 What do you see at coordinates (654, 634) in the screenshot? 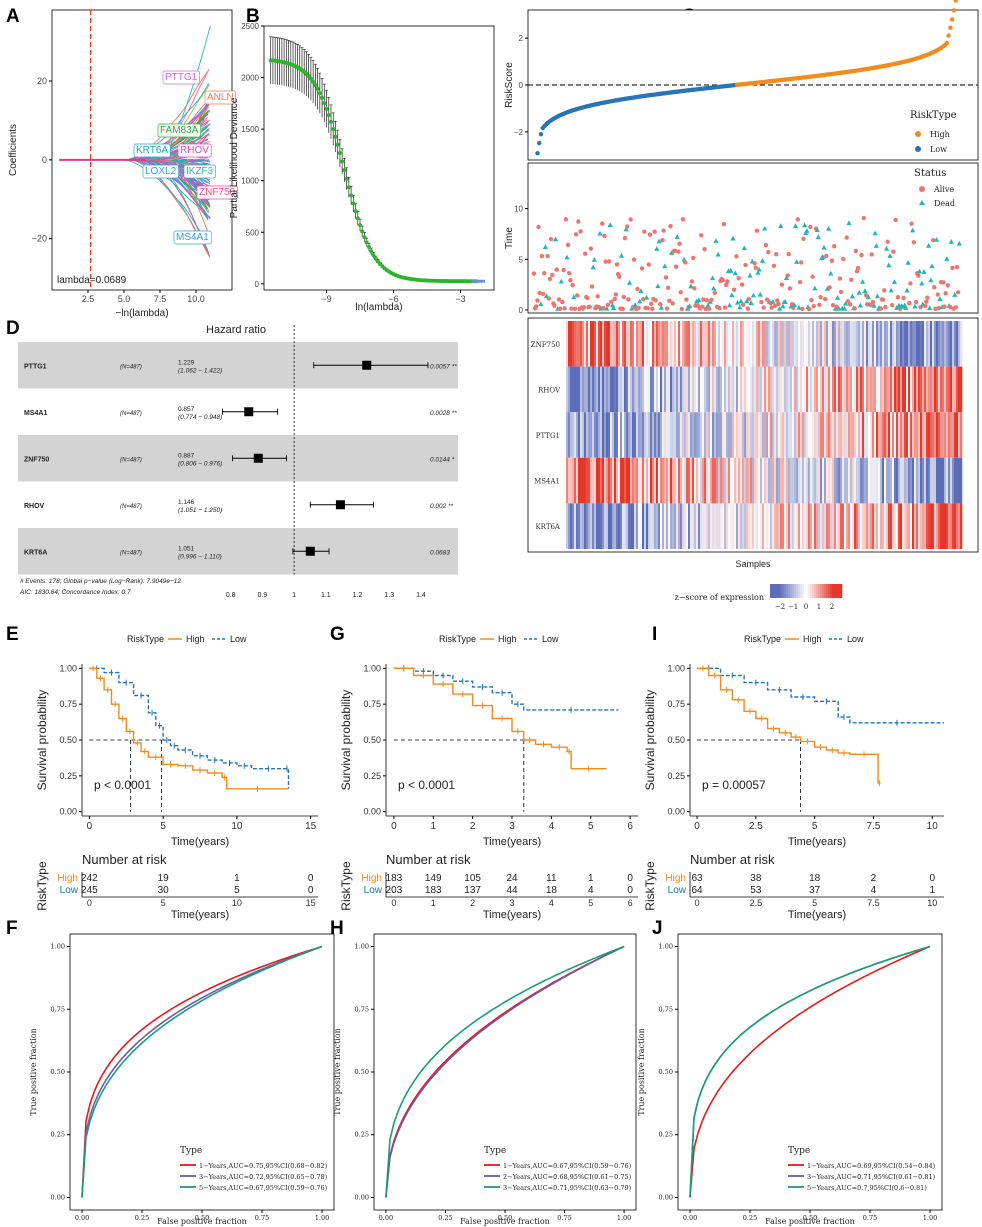
I see `panel-letter: I` at bounding box center [654, 634].